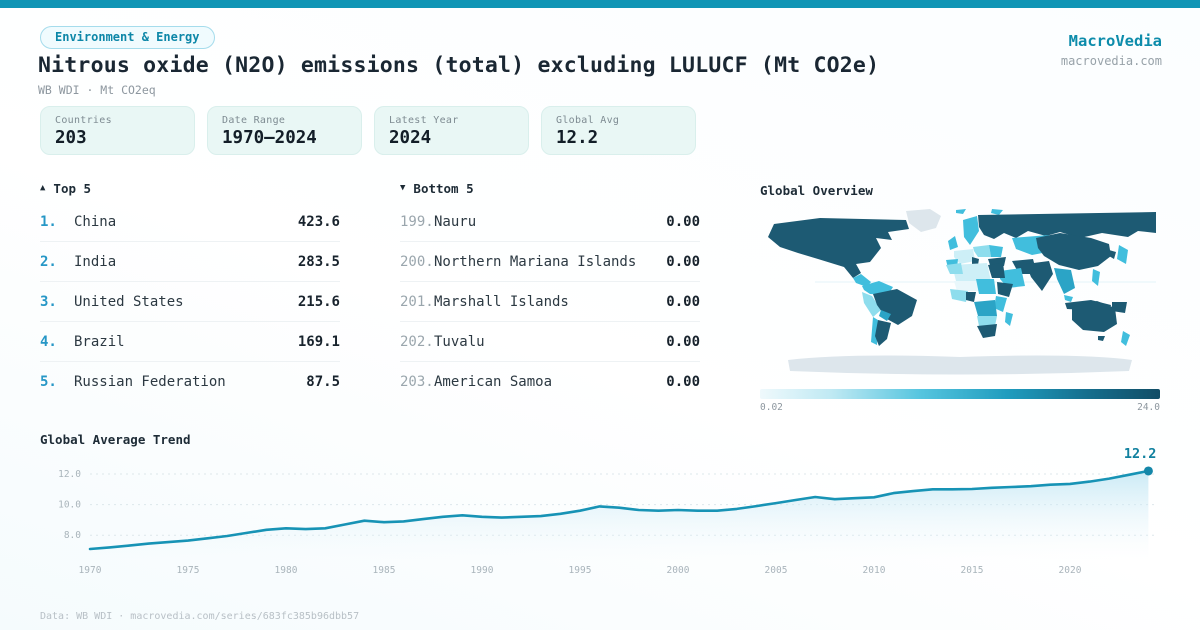 The width and height of the screenshot is (1200, 630). Describe the element at coordinates (618, 130) in the screenshot. I see `stat-card-global-avg: Global Avg 12.2` at that location.